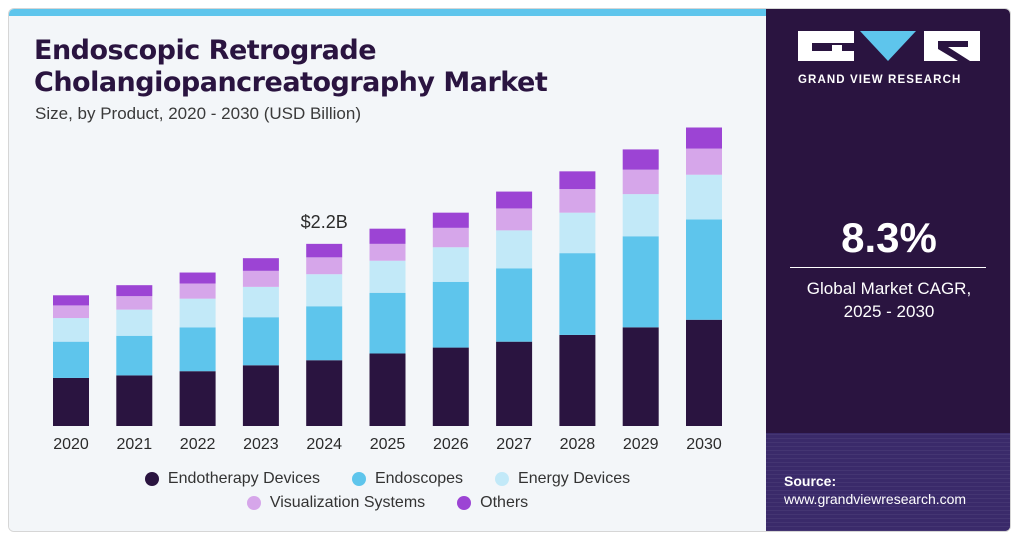 The height and width of the screenshot is (544, 1021). I want to click on bar-segment-2029-endoscopes, so click(640, 282).